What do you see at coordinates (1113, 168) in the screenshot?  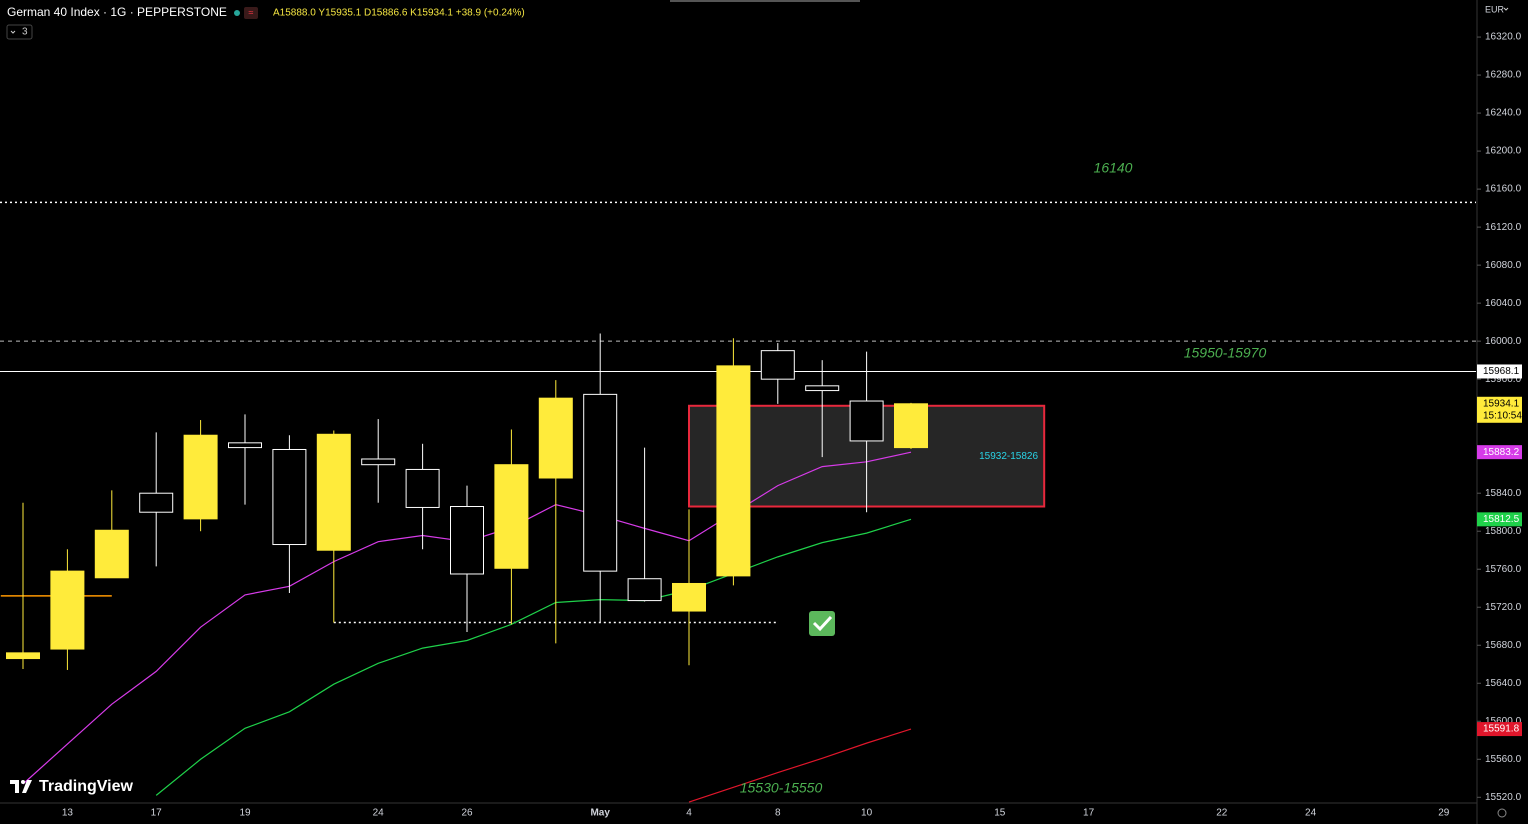 I see `annotation: 16140` at bounding box center [1113, 168].